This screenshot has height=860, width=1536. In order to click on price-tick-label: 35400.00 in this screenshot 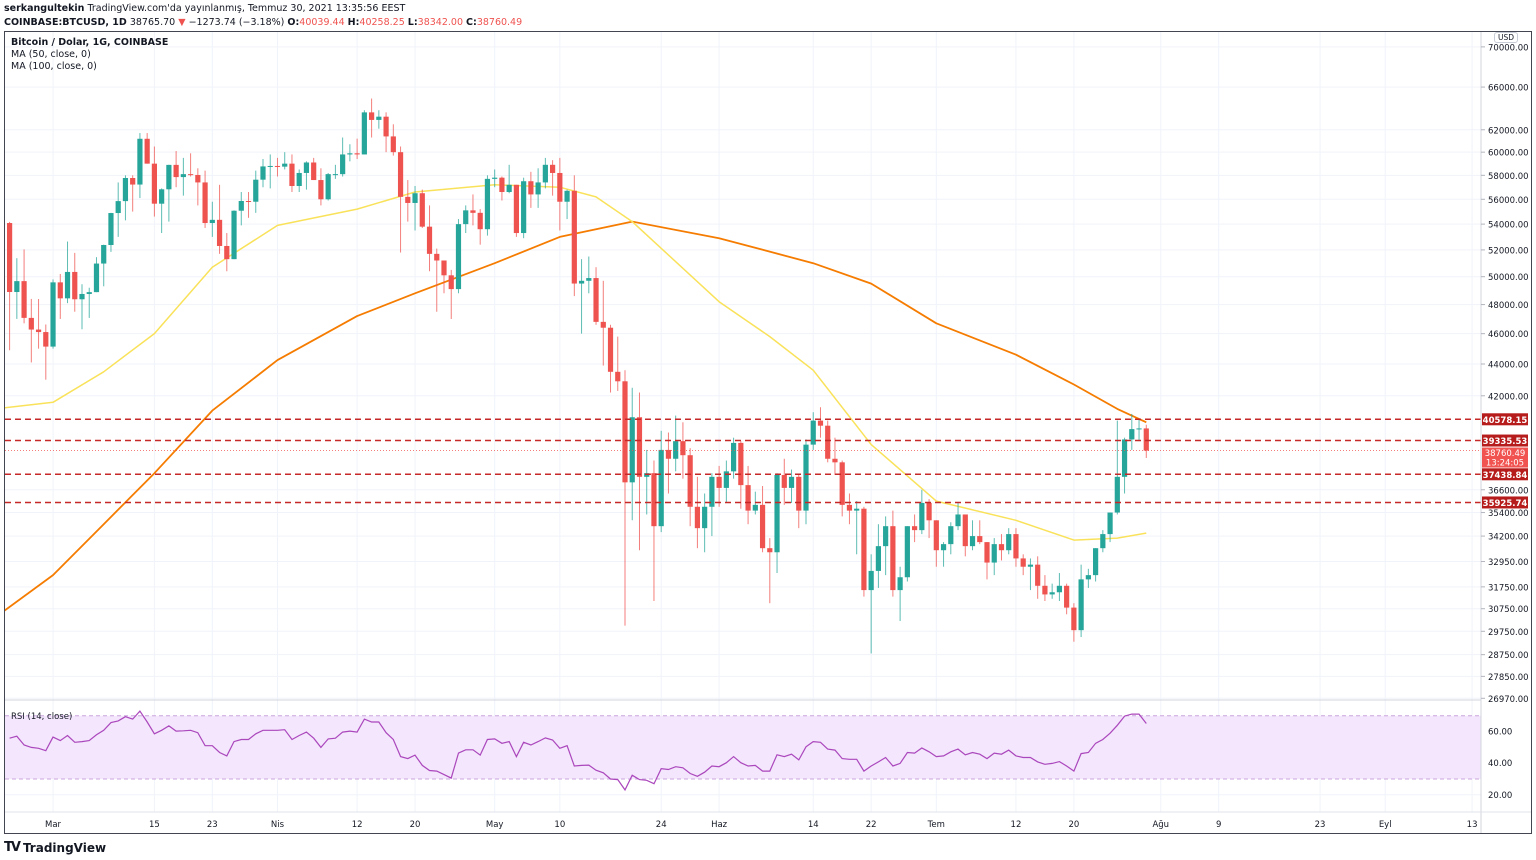, I will do `click(1508, 514)`.